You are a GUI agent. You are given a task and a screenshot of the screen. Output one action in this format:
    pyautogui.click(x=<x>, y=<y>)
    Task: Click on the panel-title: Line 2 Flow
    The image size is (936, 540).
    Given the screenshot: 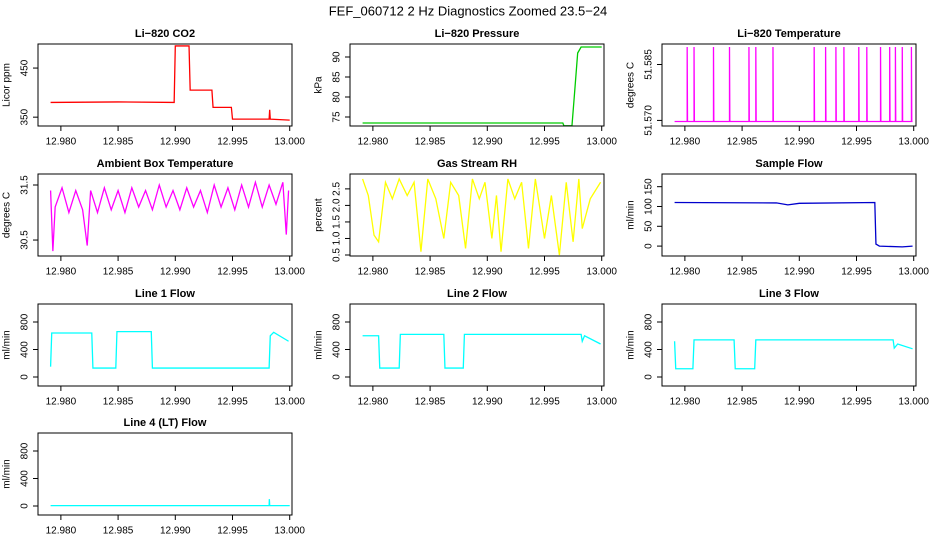 What is the action you would take?
    pyautogui.click(x=477, y=294)
    